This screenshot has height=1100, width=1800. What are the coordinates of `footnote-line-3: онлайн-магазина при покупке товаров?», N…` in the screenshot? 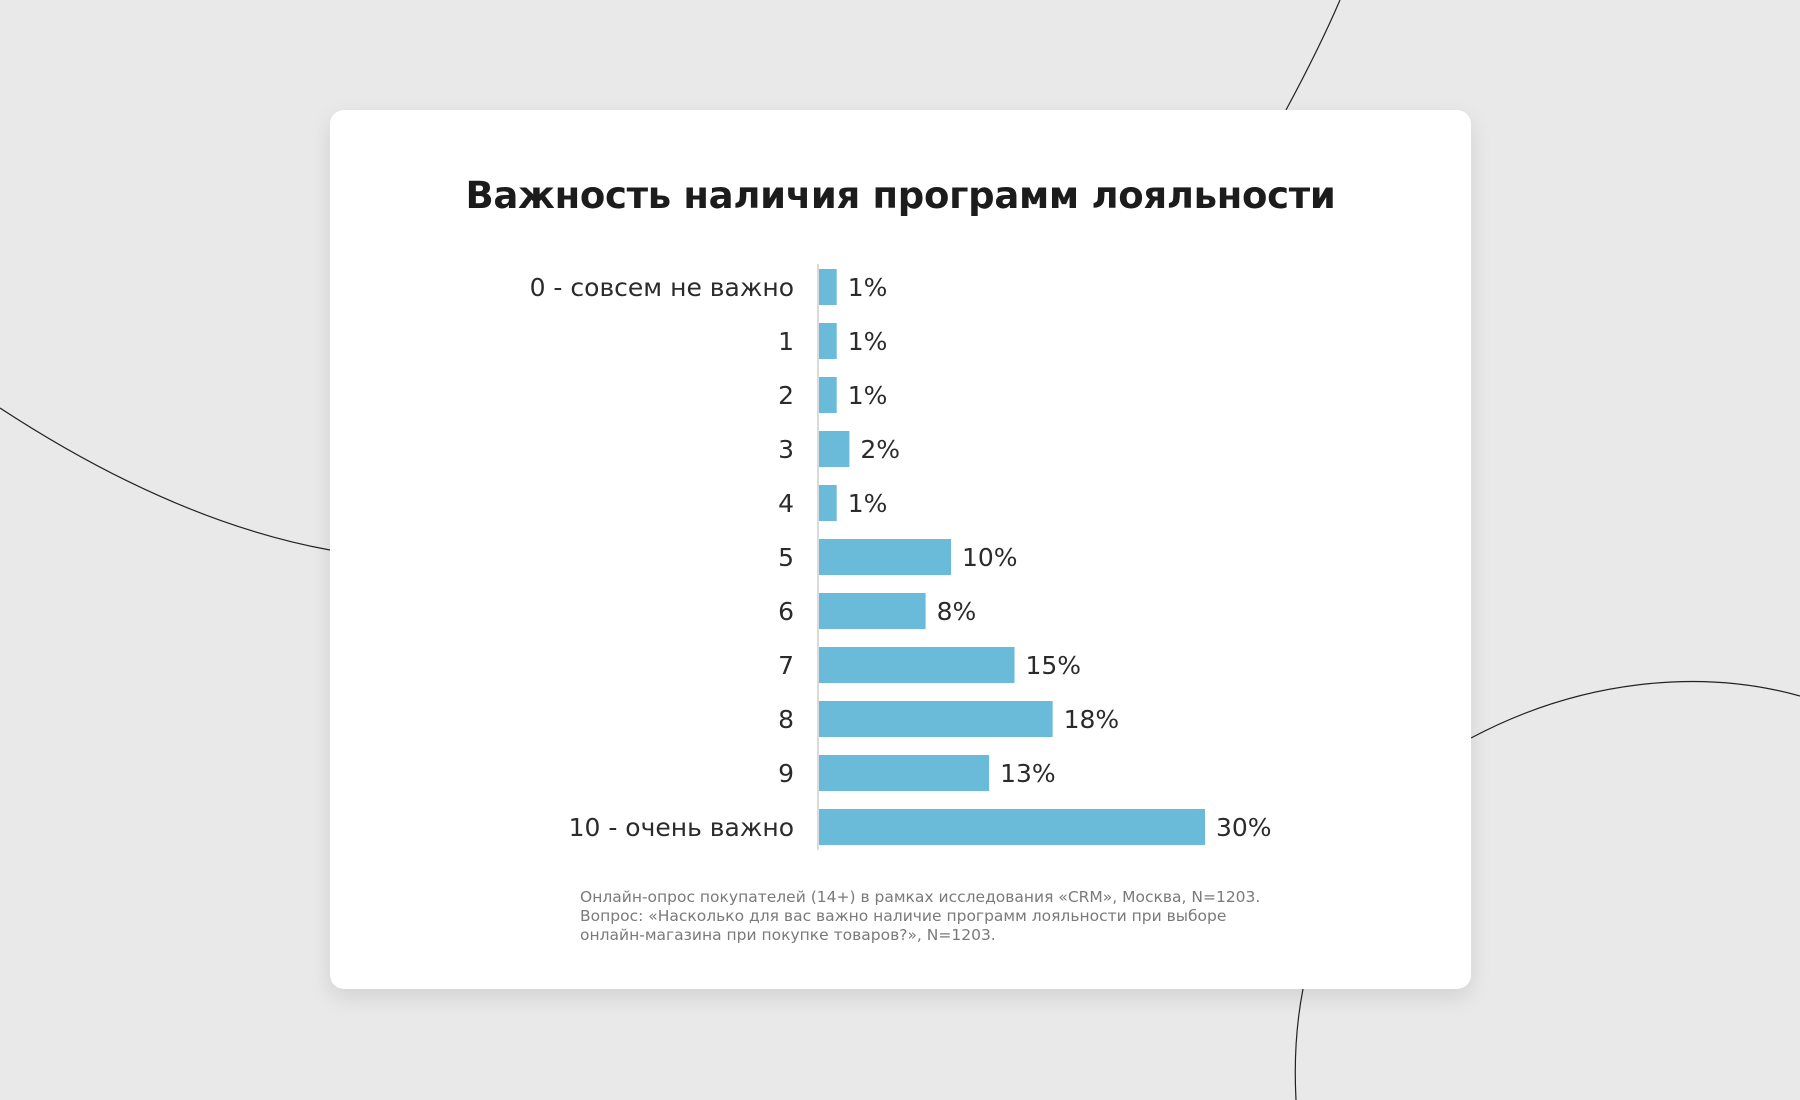 It's located at (788, 935).